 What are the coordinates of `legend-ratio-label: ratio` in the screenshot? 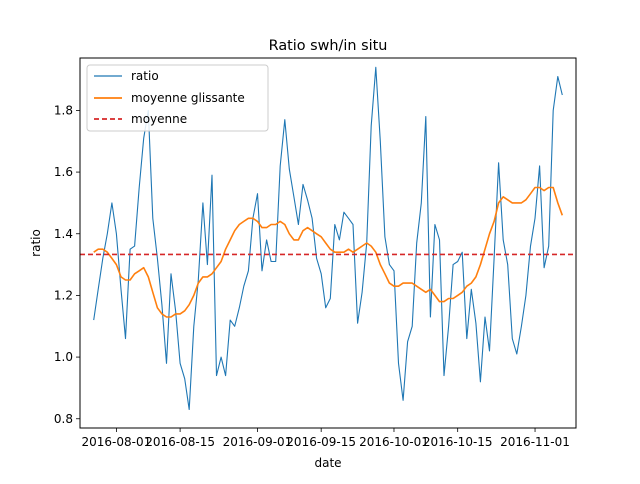 It's located at (145, 76).